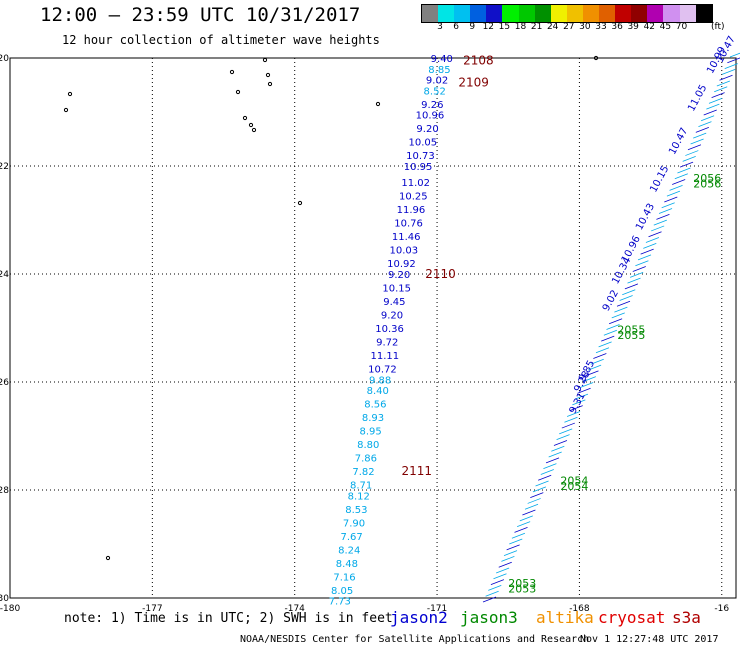 The image size is (740, 650). Describe the element at coordinates (489, 617) in the screenshot. I see `satellite-legend-jason3: jason3` at that location.